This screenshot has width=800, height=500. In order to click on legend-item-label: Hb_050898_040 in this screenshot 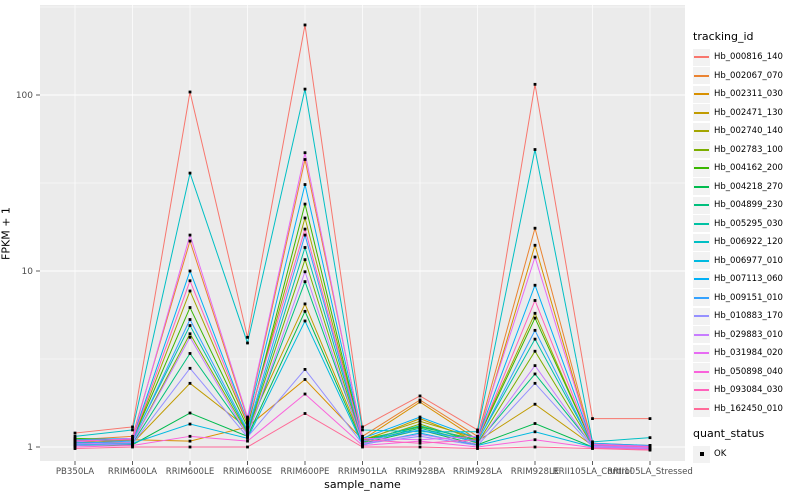, I will do `click(748, 371)`.